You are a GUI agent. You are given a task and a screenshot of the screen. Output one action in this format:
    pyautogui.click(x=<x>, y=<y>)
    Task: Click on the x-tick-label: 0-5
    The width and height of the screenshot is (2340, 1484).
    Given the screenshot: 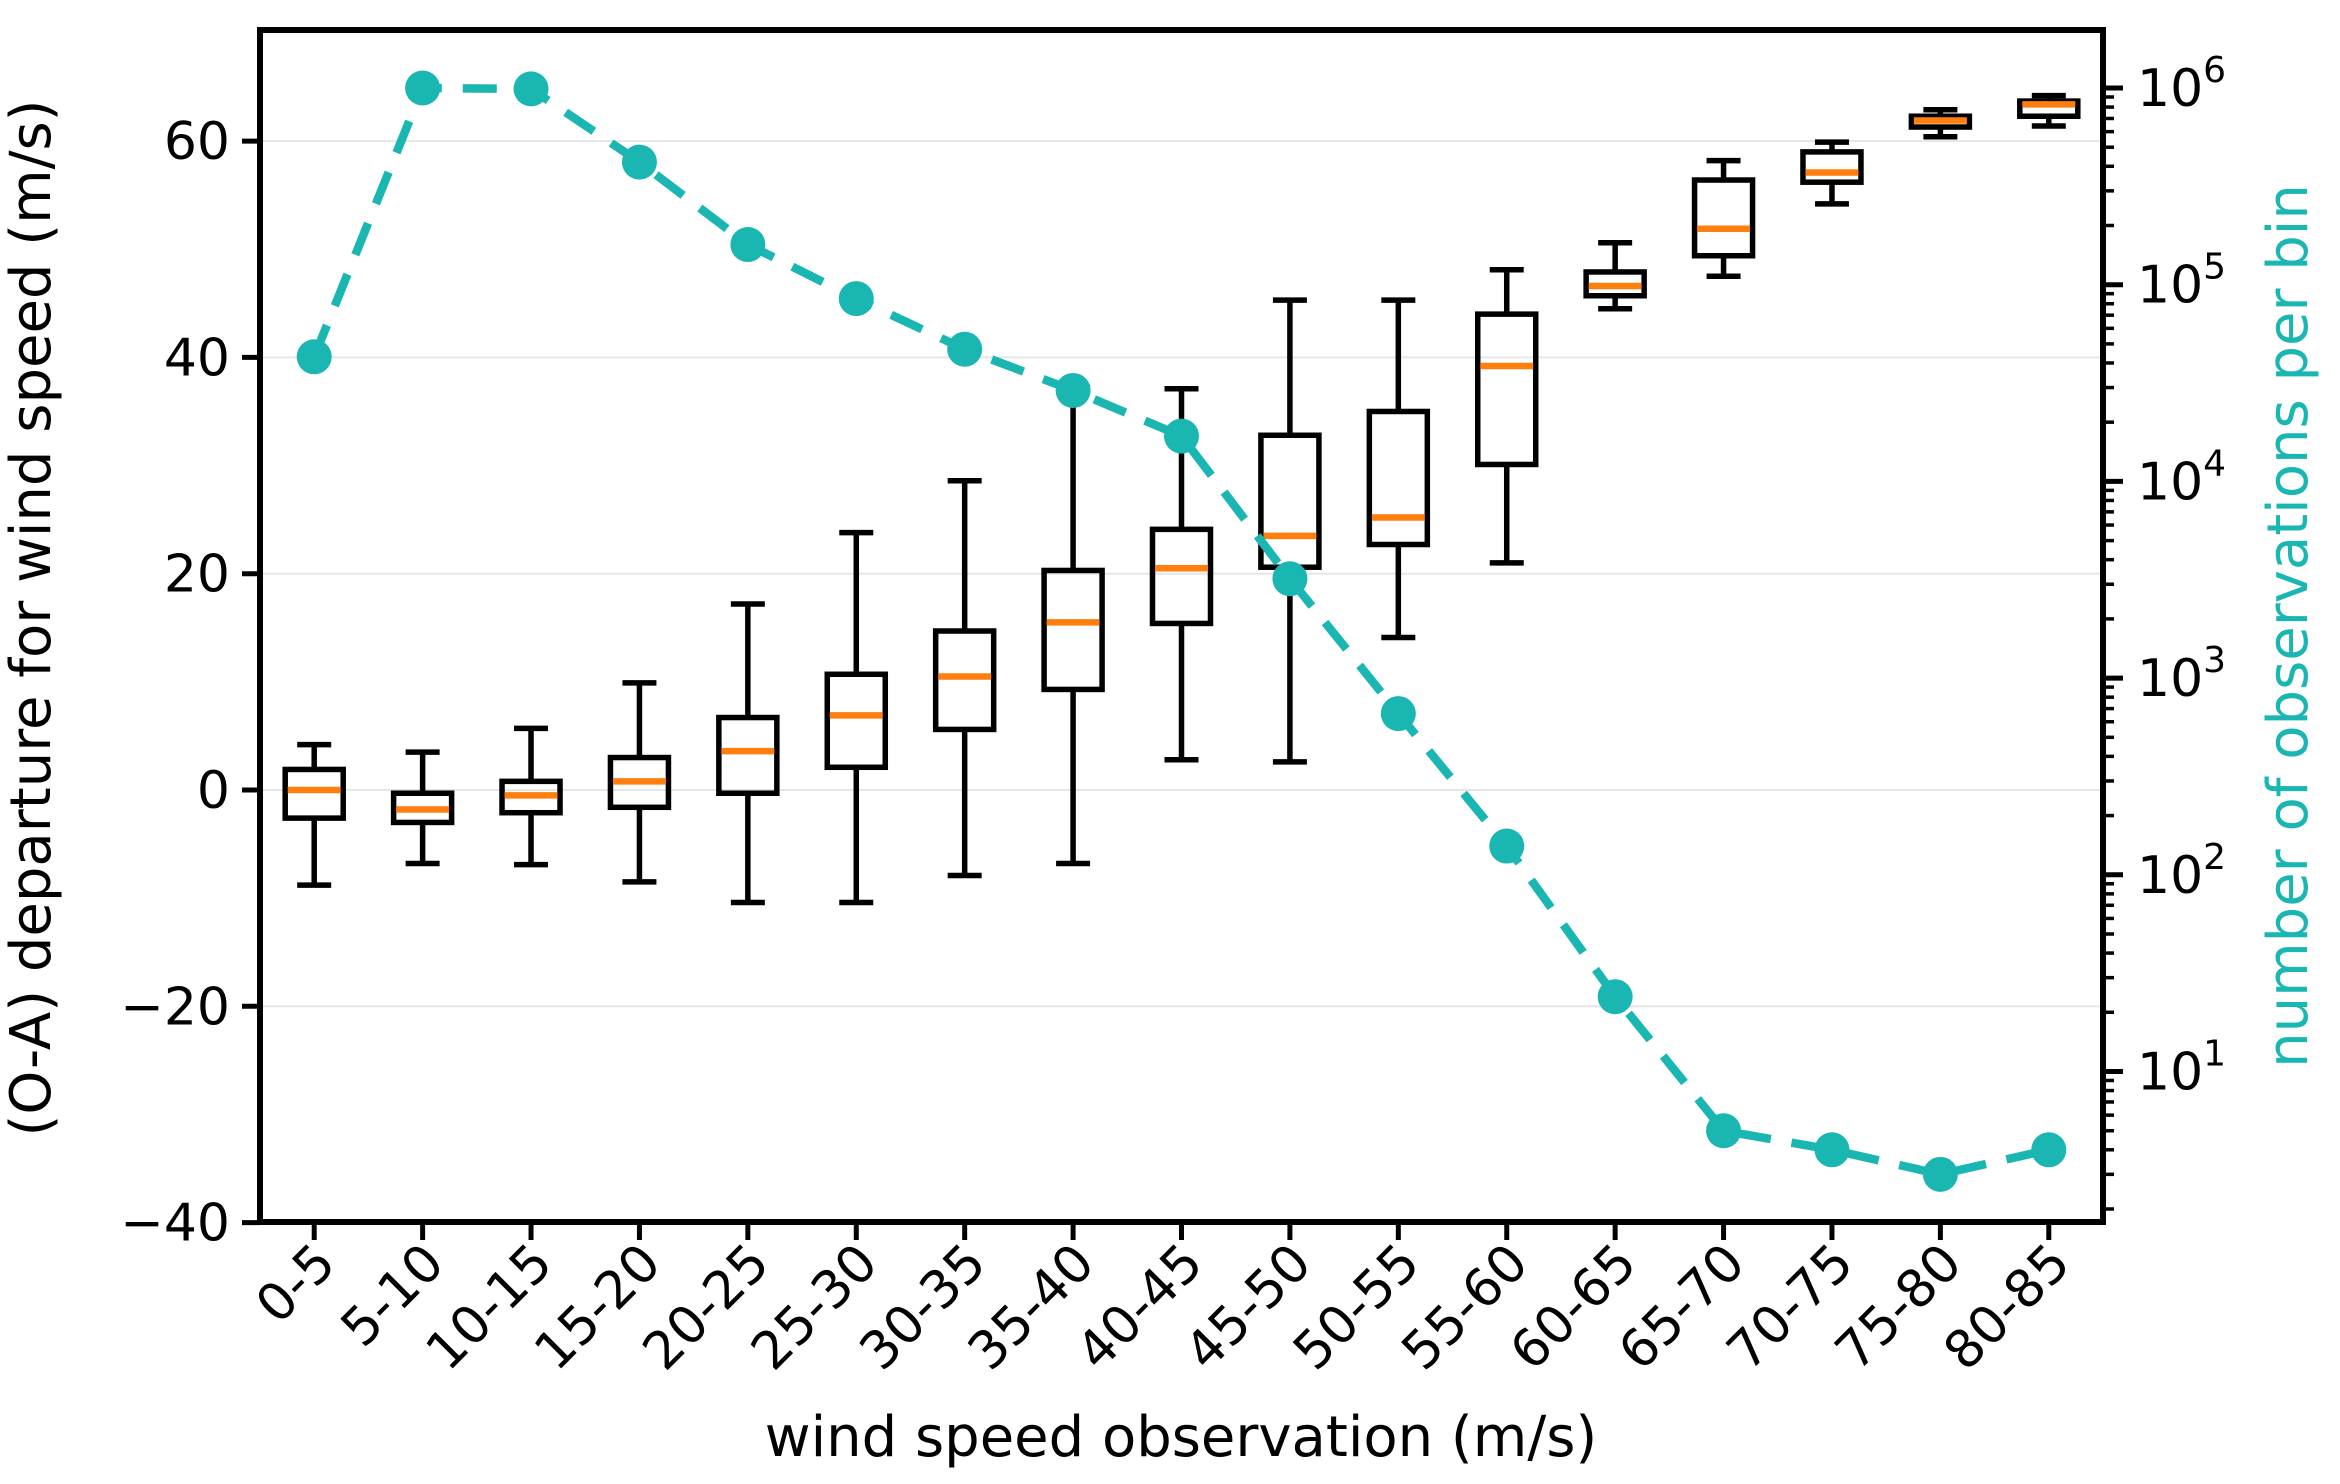 What is the action you would take?
    pyautogui.click(x=296, y=1284)
    